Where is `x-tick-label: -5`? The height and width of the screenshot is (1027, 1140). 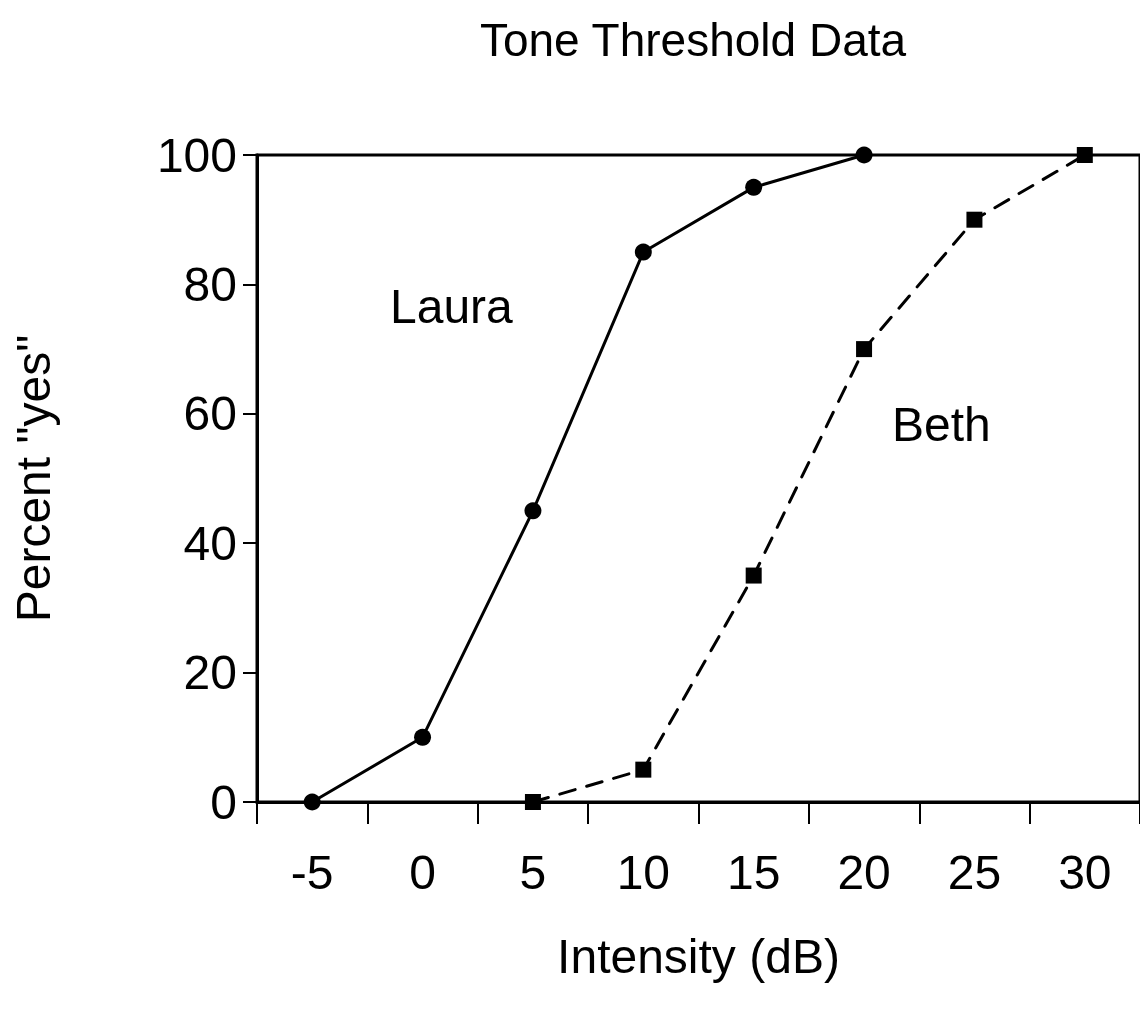 x-tick-label: -5 is located at coordinates (312, 872).